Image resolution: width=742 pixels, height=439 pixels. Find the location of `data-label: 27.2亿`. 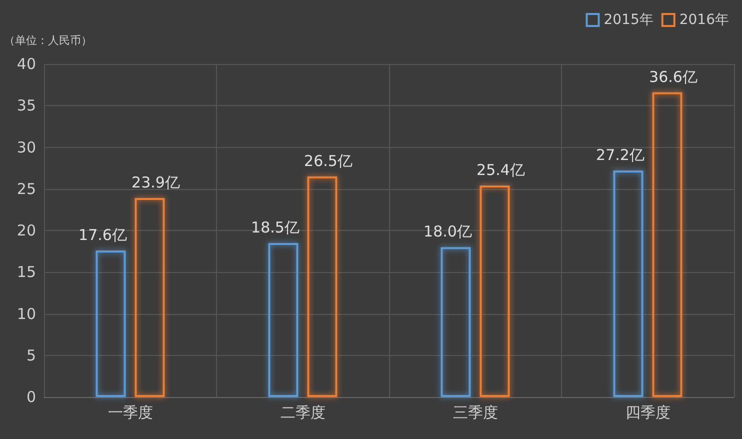

data-label: 27.2亿 is located at coordinates (620, 155).